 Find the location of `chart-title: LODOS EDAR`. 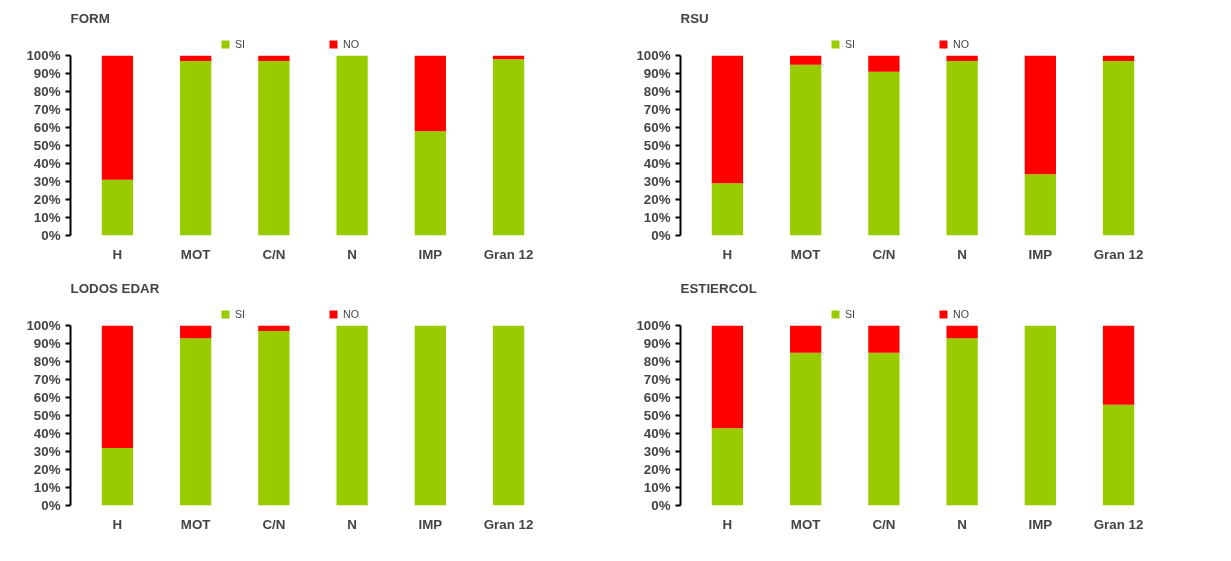

chart-title: LODOS EDAR is located at coordinates (115, 288).